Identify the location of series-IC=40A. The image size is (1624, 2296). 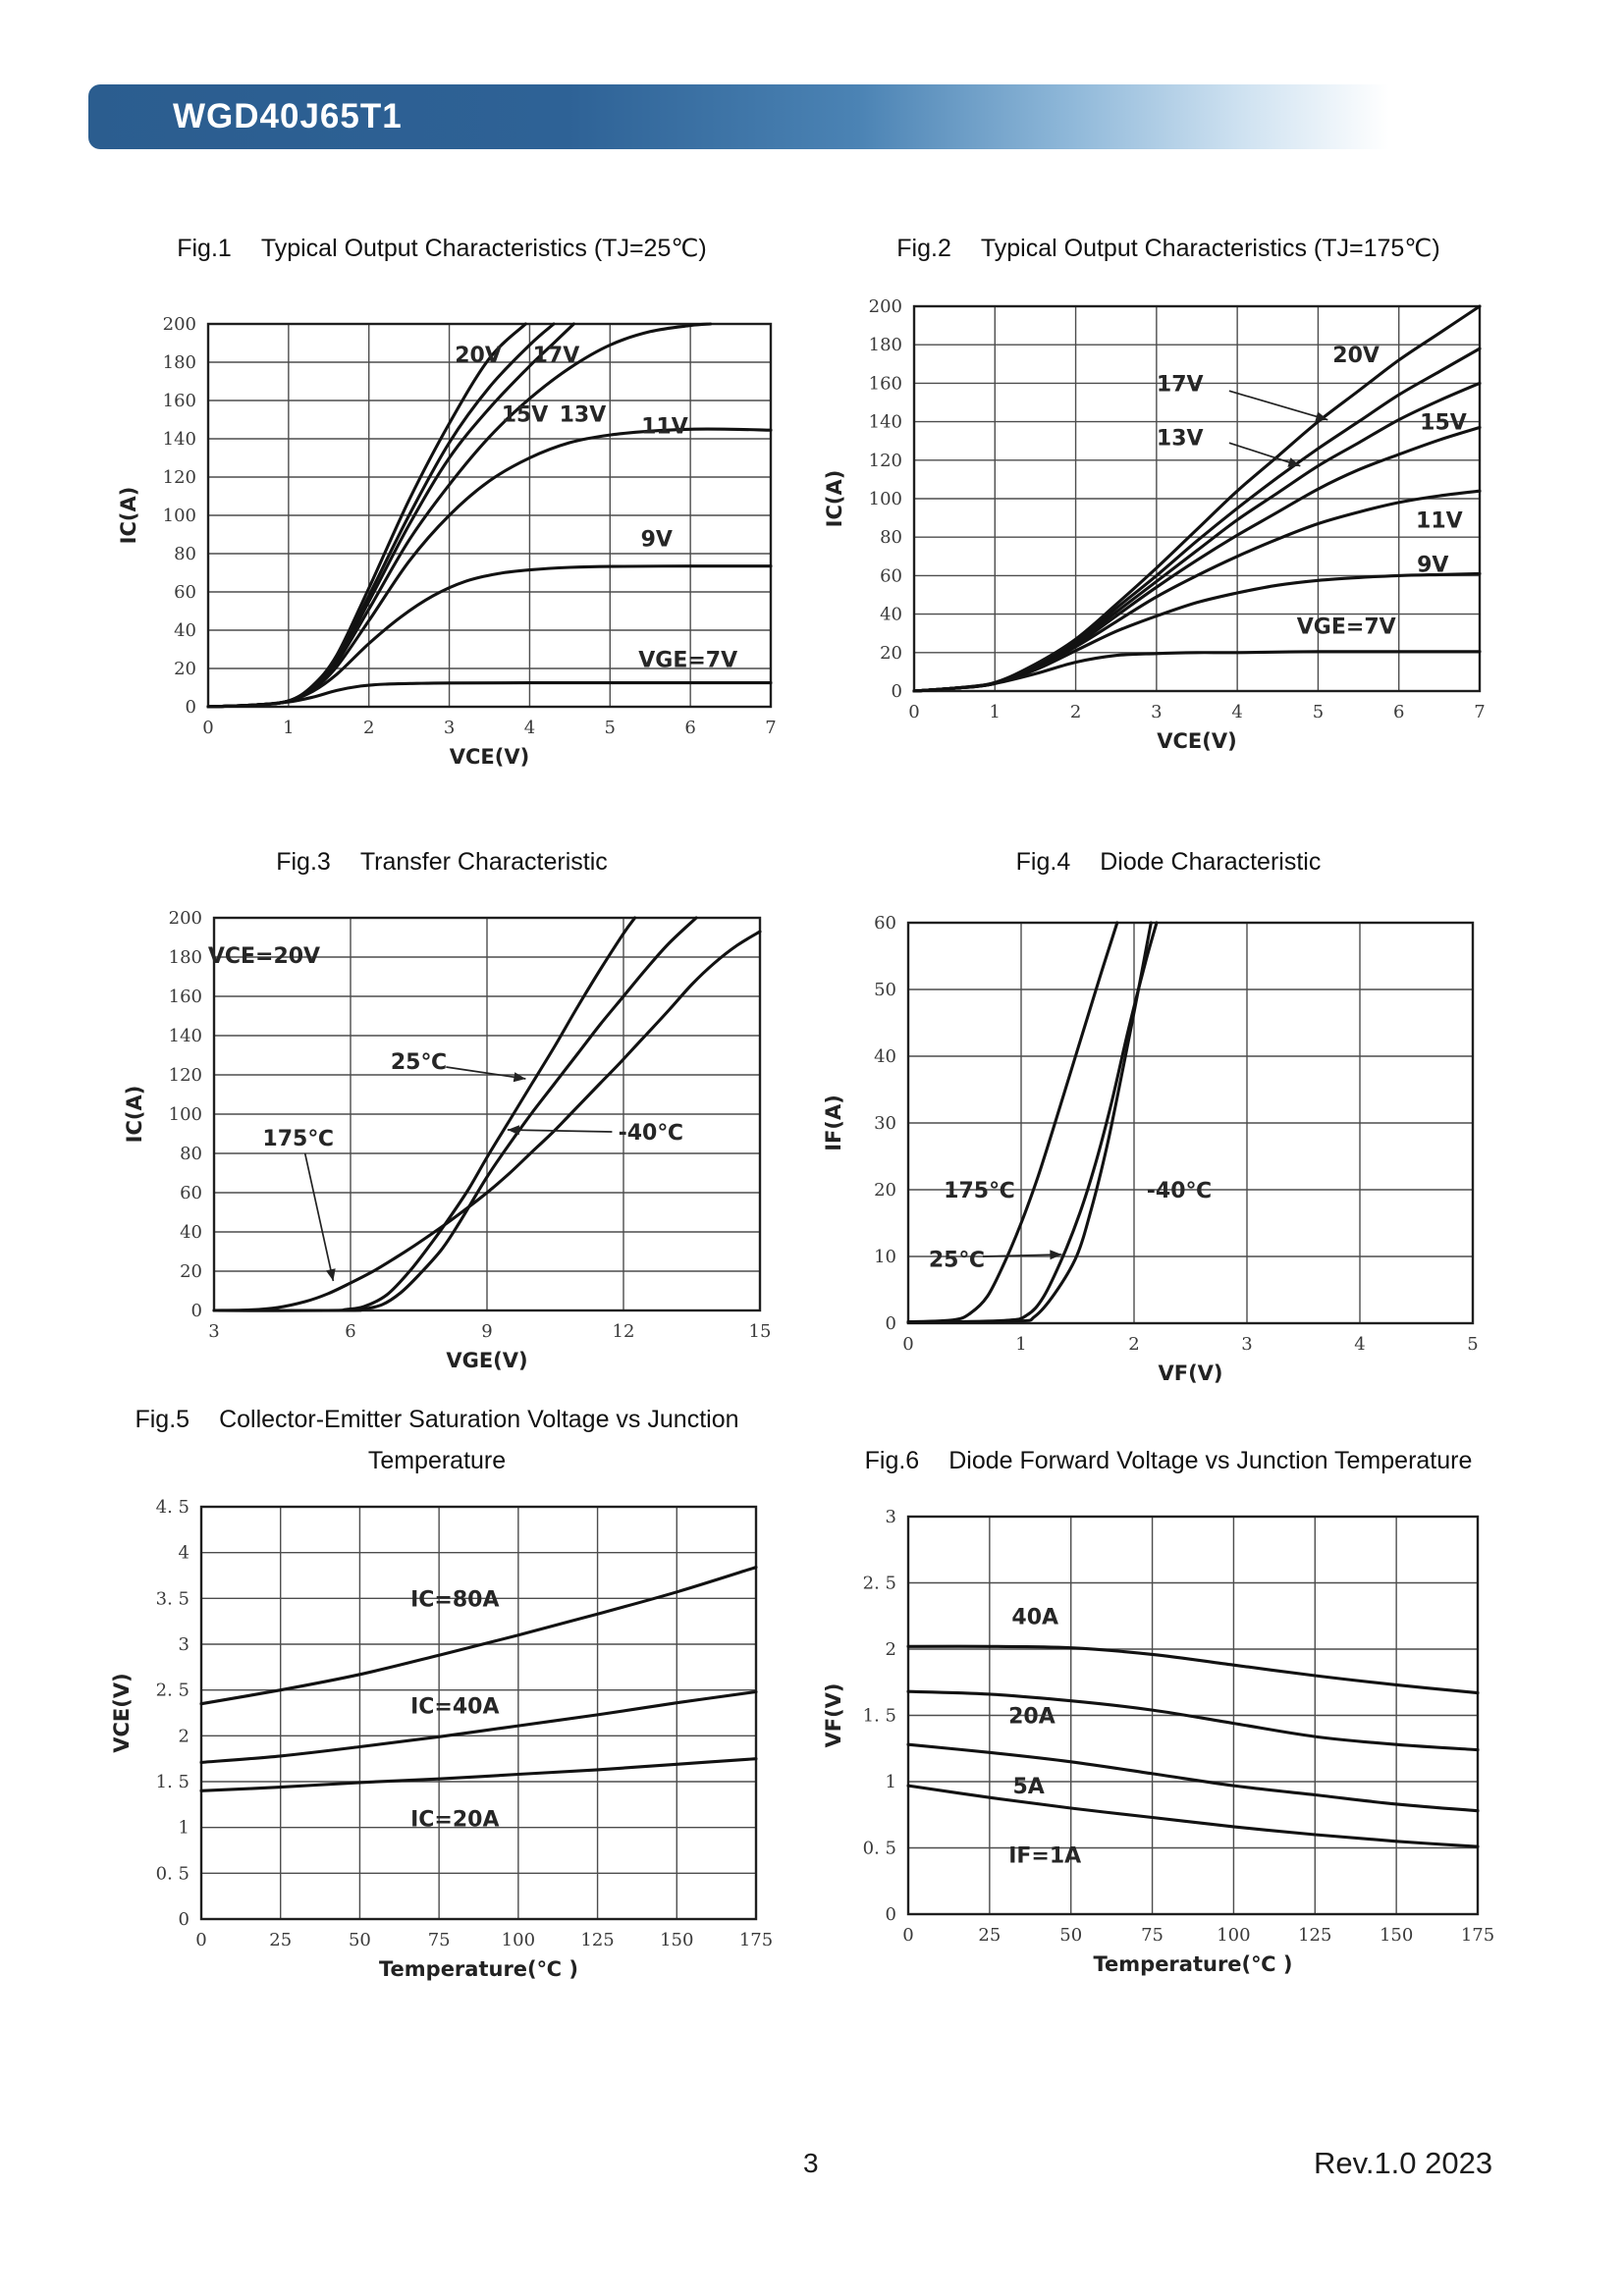
(478, 1726).